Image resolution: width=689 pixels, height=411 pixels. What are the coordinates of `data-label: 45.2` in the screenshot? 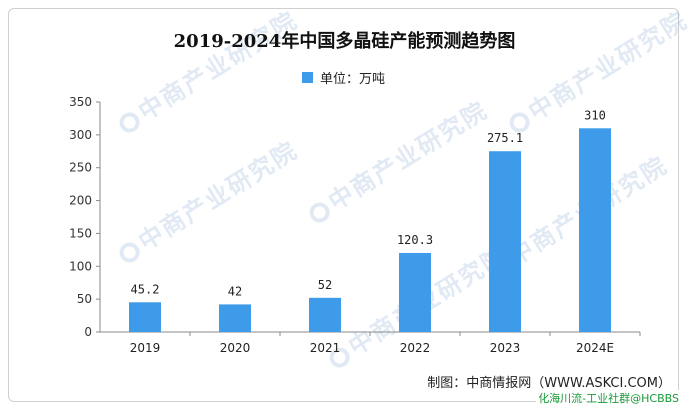 It's located at (145, 289).